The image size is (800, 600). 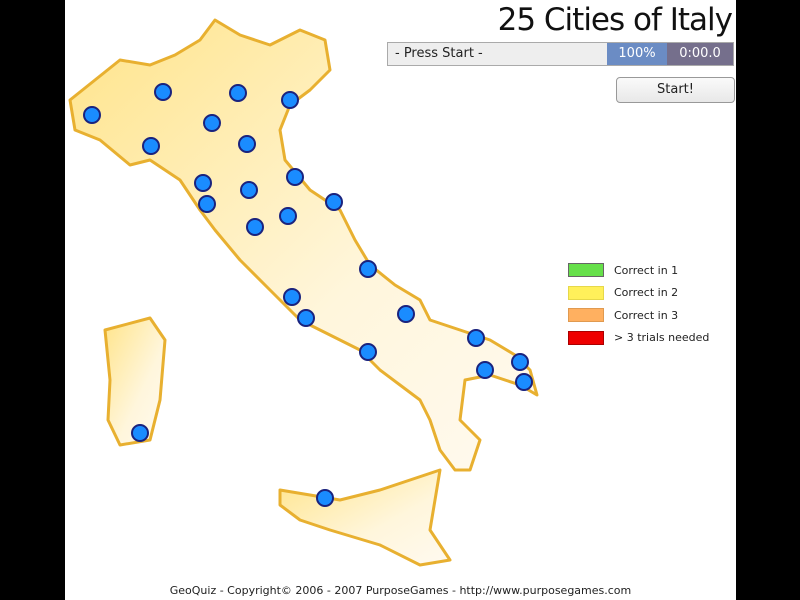 What do you see at coordinates (365, 517) in the screenshot?
I see `region-sicily` at bounding box center [365, 517].